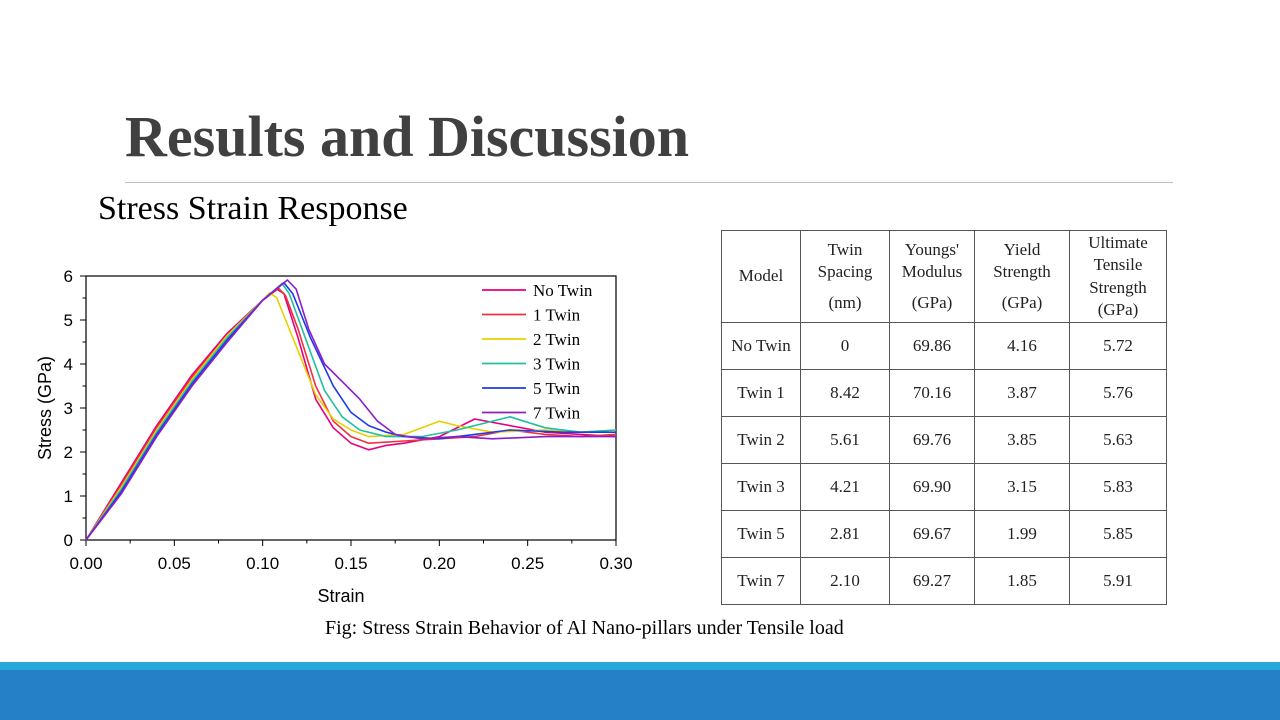 Image resolution: width=1280 pixels, height=720 pixels. I want to click on y-tick-label: 6, so click(68, 276).